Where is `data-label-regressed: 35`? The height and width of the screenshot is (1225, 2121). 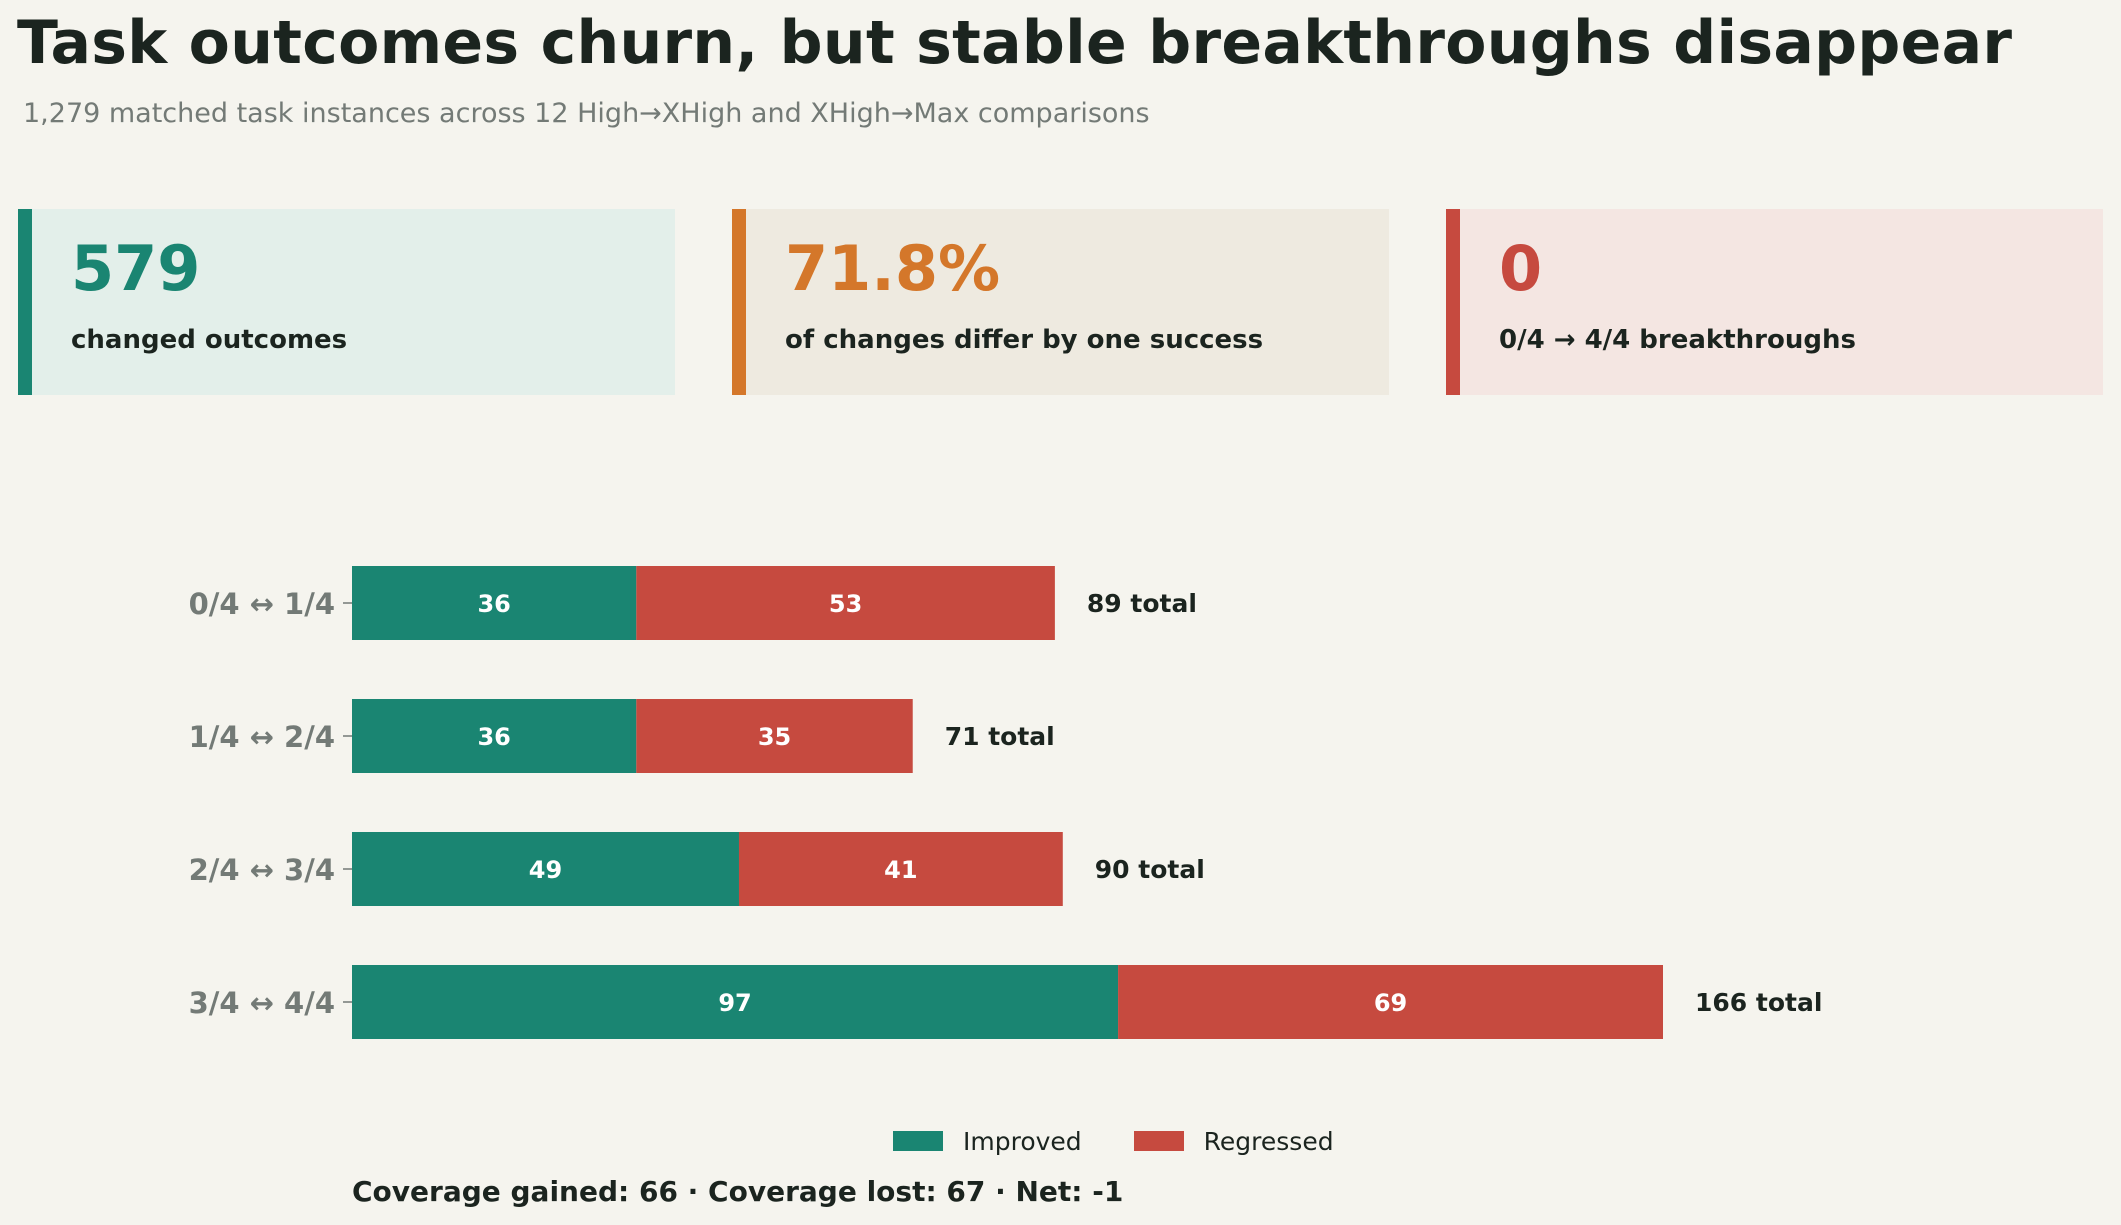 data-label-regressed: 35 is located at coordinates (774, 737).